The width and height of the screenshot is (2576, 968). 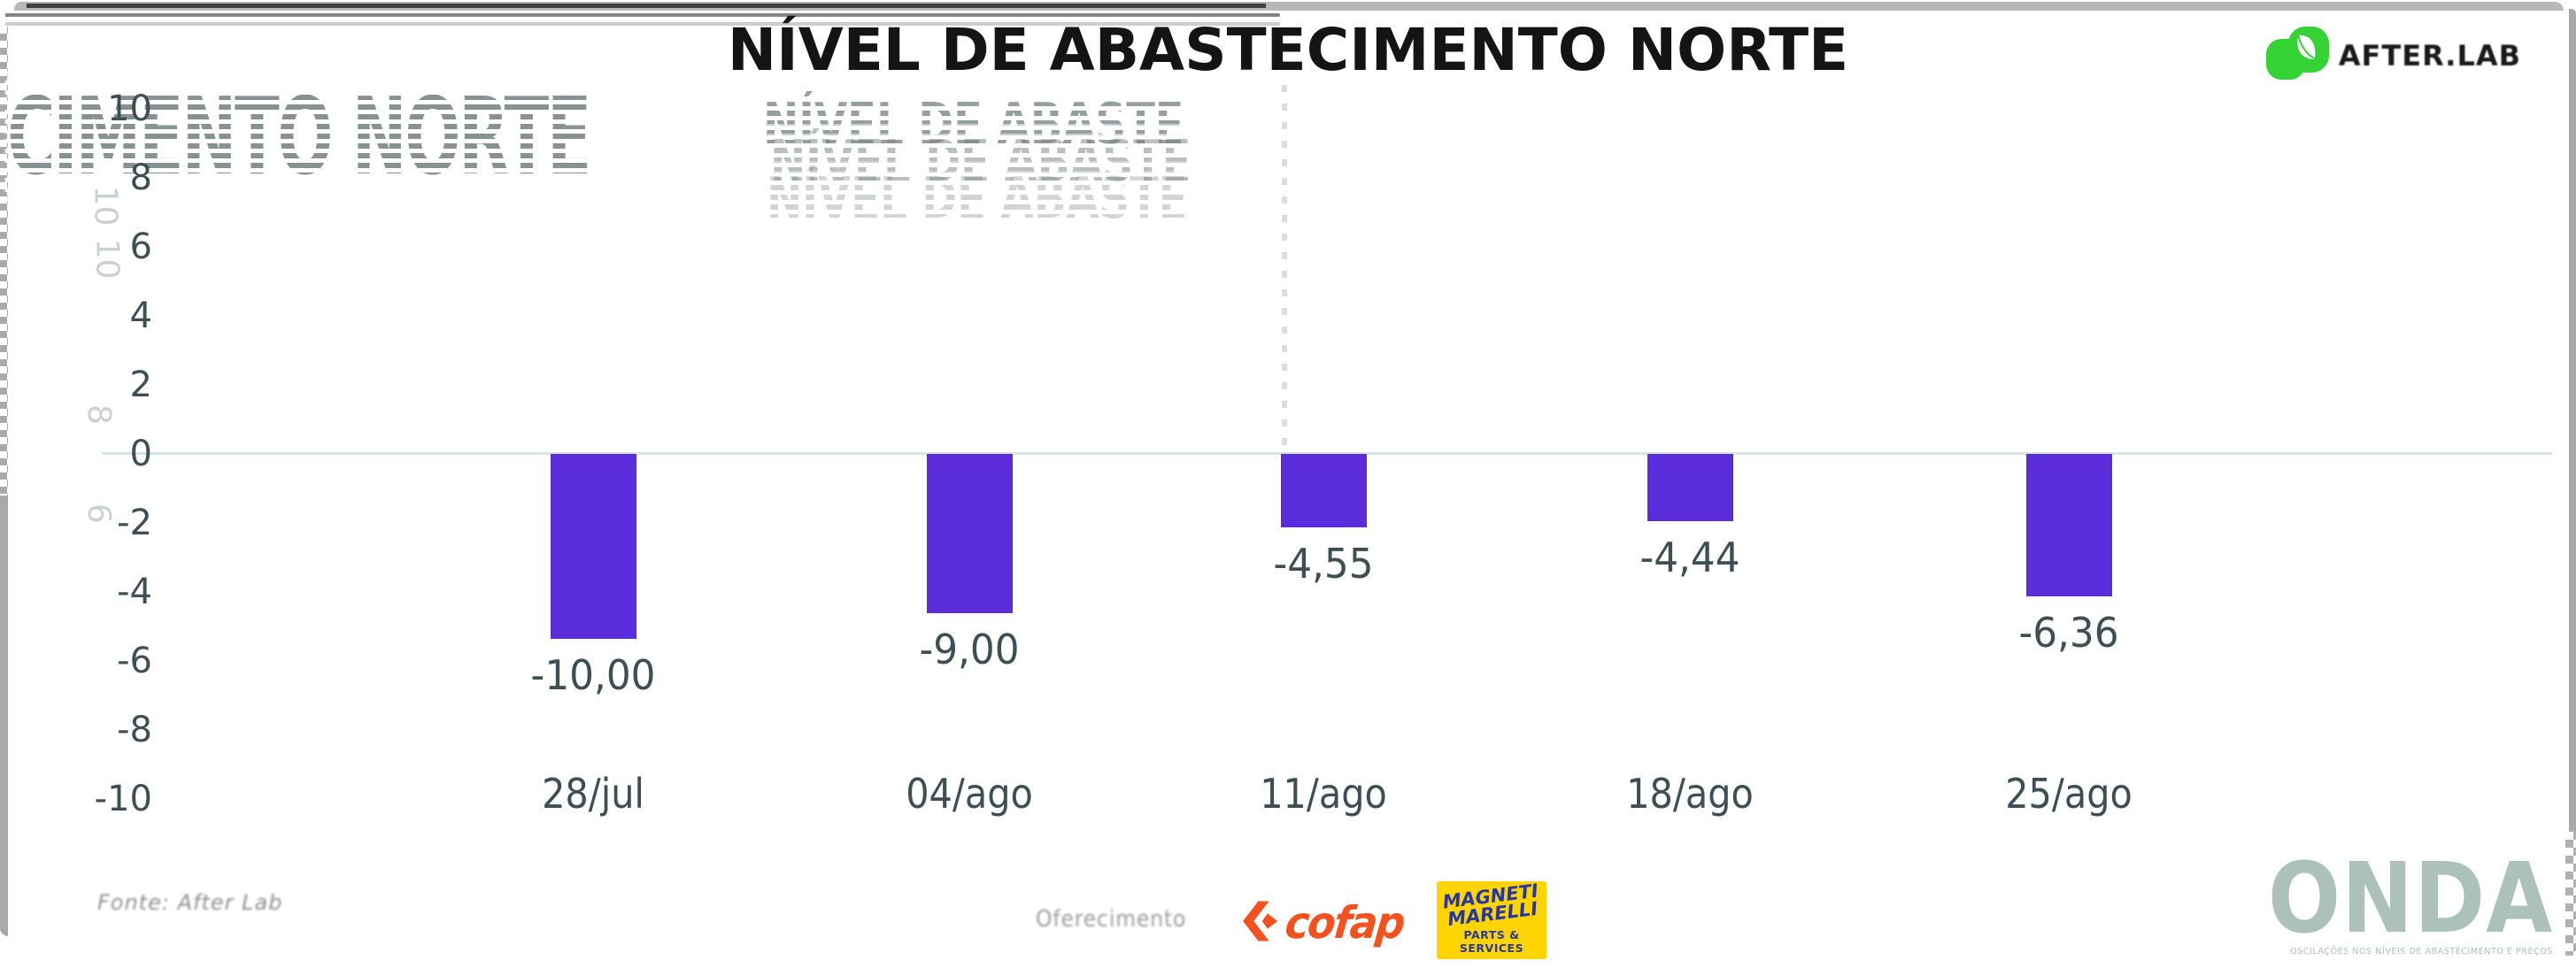 What do you see at coordinates (1288, 50) in the screenshot?
I see `chart-title: NÍVEL DE ABASTECIMENTO NORTE` at bounding box center [1288, 50].